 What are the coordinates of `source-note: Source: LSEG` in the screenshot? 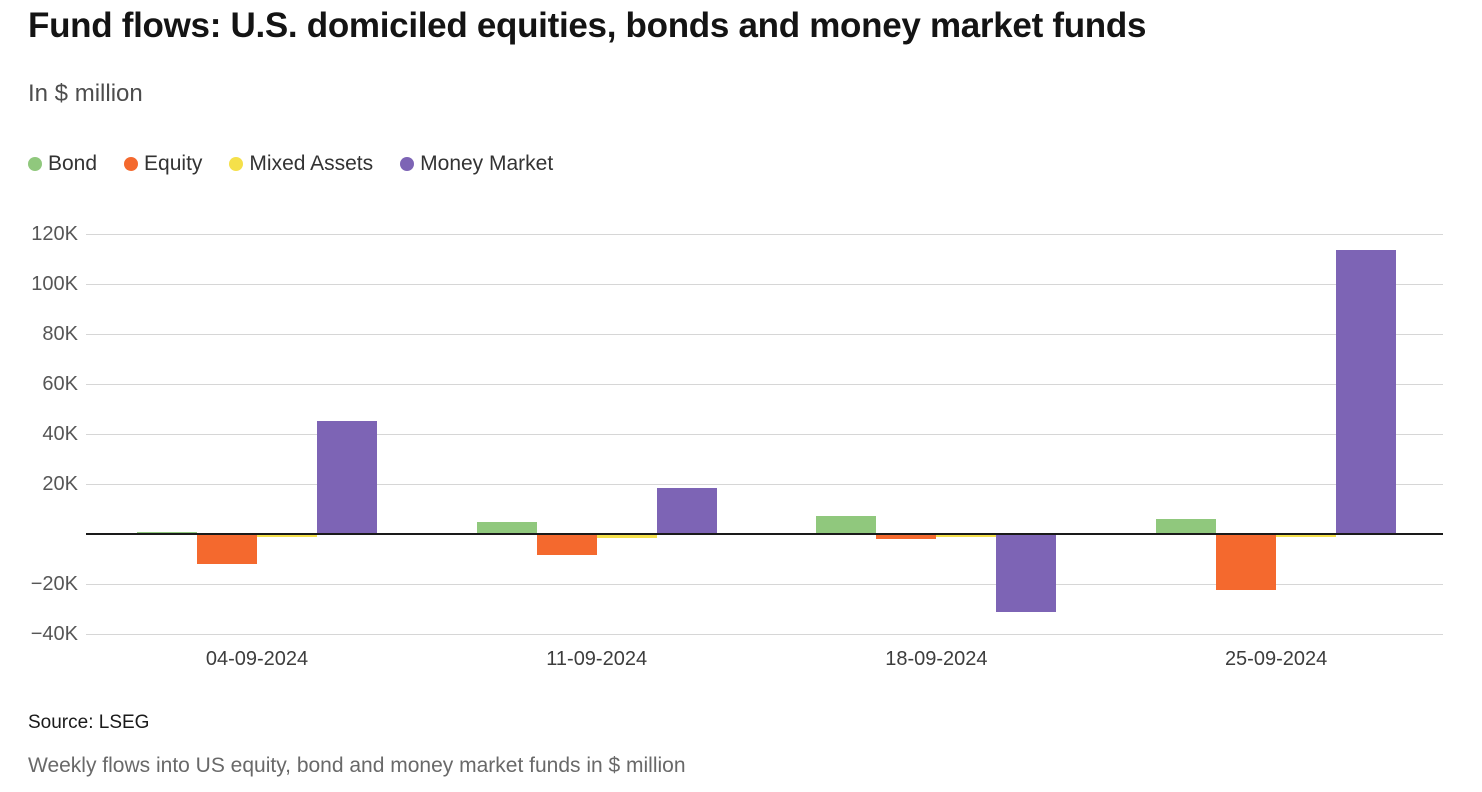 It's located at (89, 722).